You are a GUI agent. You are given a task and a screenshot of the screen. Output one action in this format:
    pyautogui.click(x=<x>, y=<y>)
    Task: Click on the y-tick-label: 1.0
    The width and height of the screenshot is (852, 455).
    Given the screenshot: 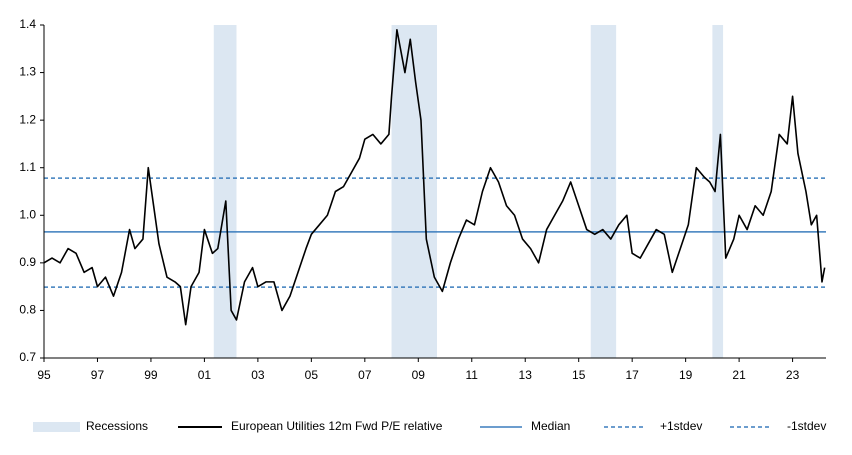 What is the action you would take?
    pyautogui.click(x=27, y=214)
    